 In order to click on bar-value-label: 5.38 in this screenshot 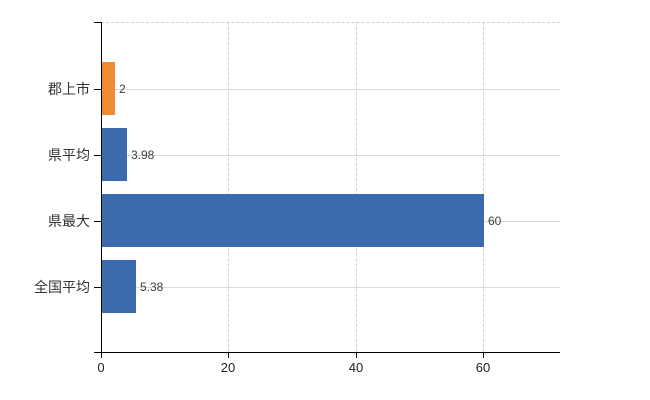, I will do `click(152, 287)`.